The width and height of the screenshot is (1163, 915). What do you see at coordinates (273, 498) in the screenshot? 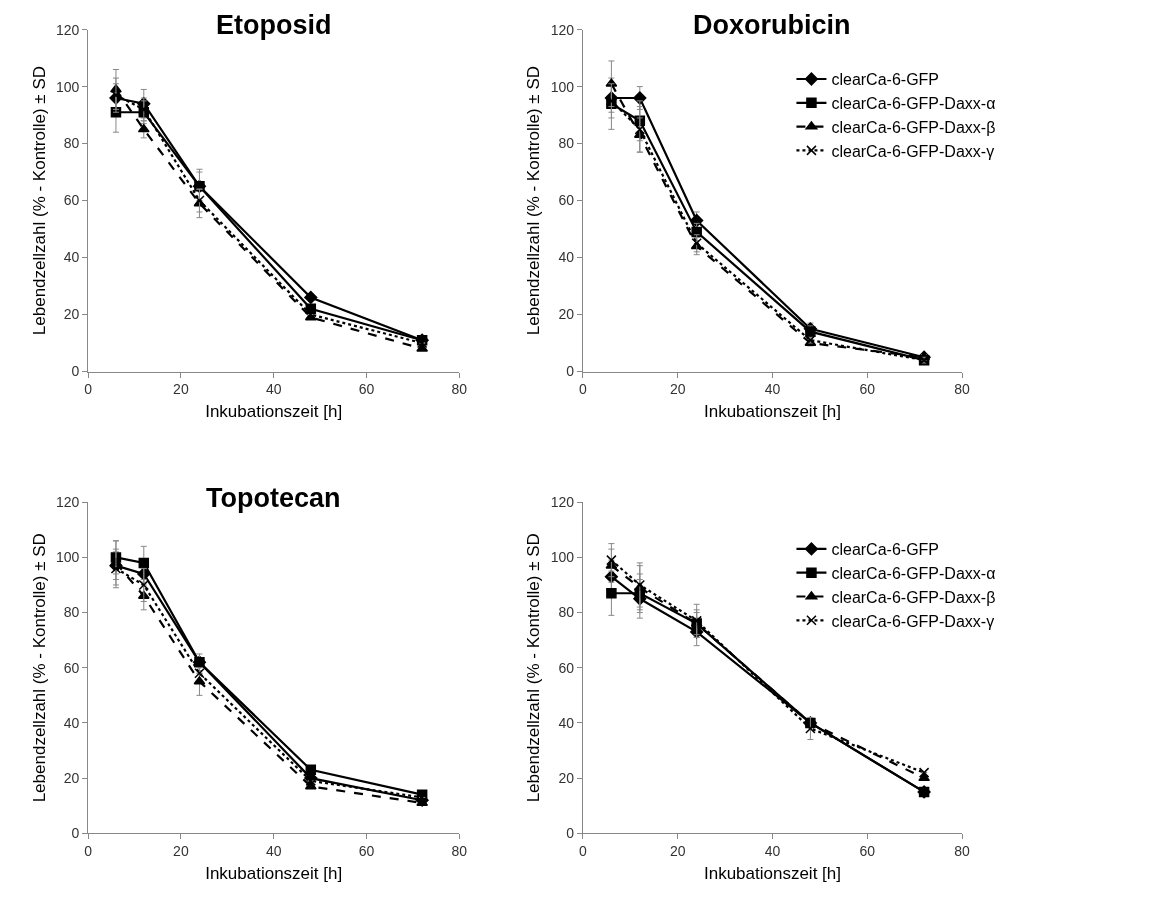
I see `chart-title: Topotecan` at bounding box center [273, 498].